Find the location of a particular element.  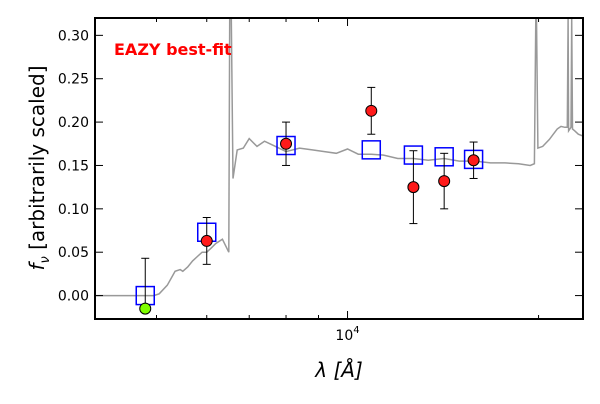

nondetection-point is located at coordinates (145, 308).